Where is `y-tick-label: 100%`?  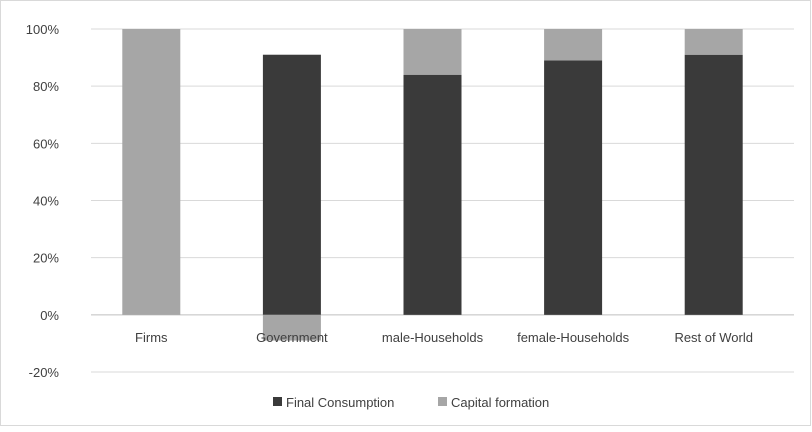 y-tick-label: 100% is located at coordinates (43, 29).